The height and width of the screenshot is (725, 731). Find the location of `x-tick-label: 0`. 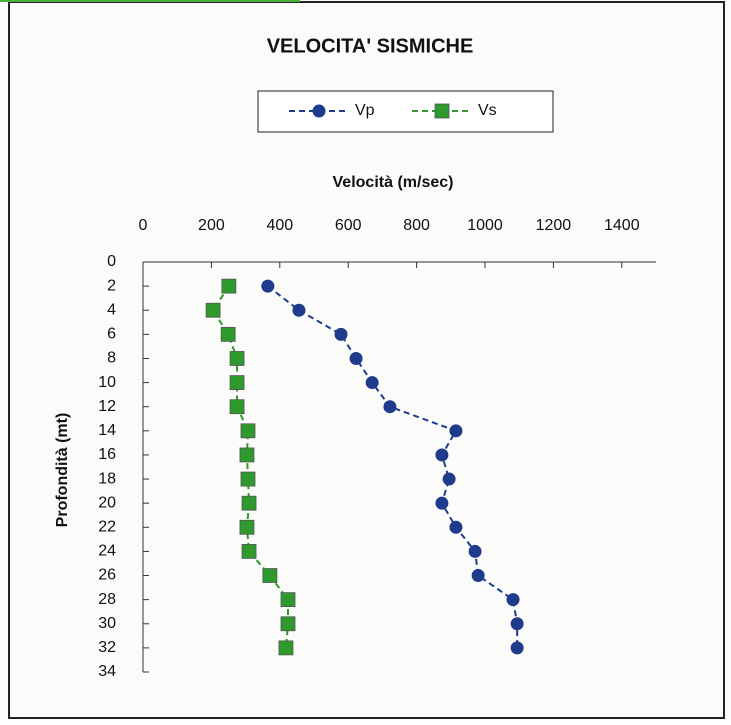

x-tick-label: 0 is located at coordinates (143, 225).